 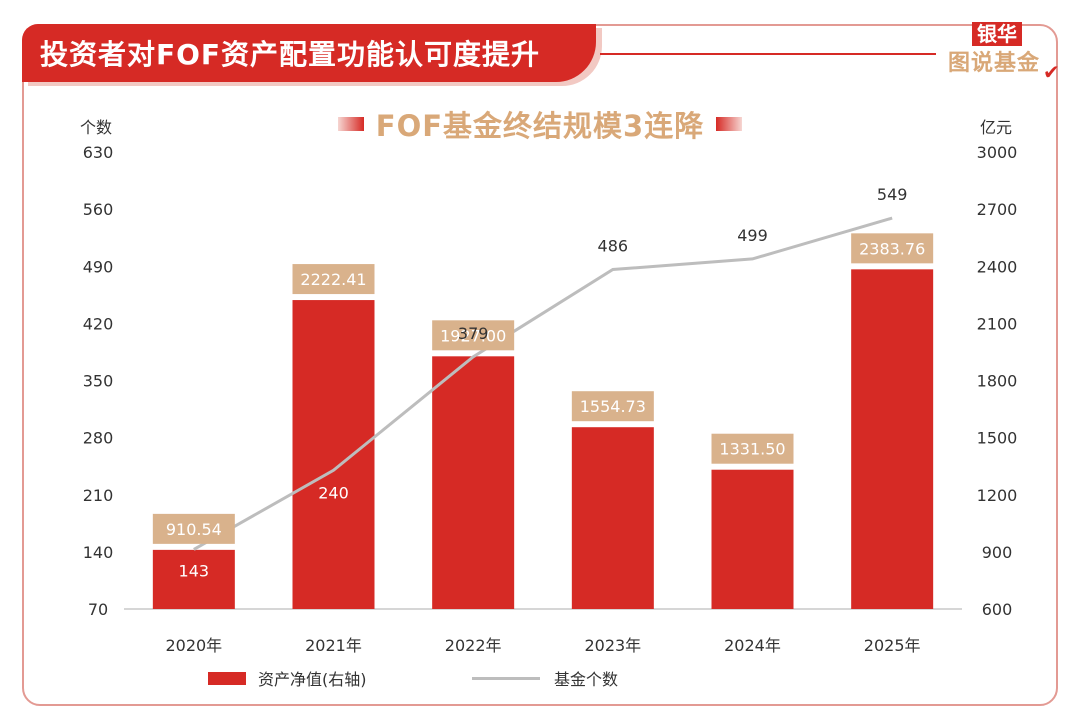 I want to click on bar-data-label: 1554.73, so click(x=613, y=406).